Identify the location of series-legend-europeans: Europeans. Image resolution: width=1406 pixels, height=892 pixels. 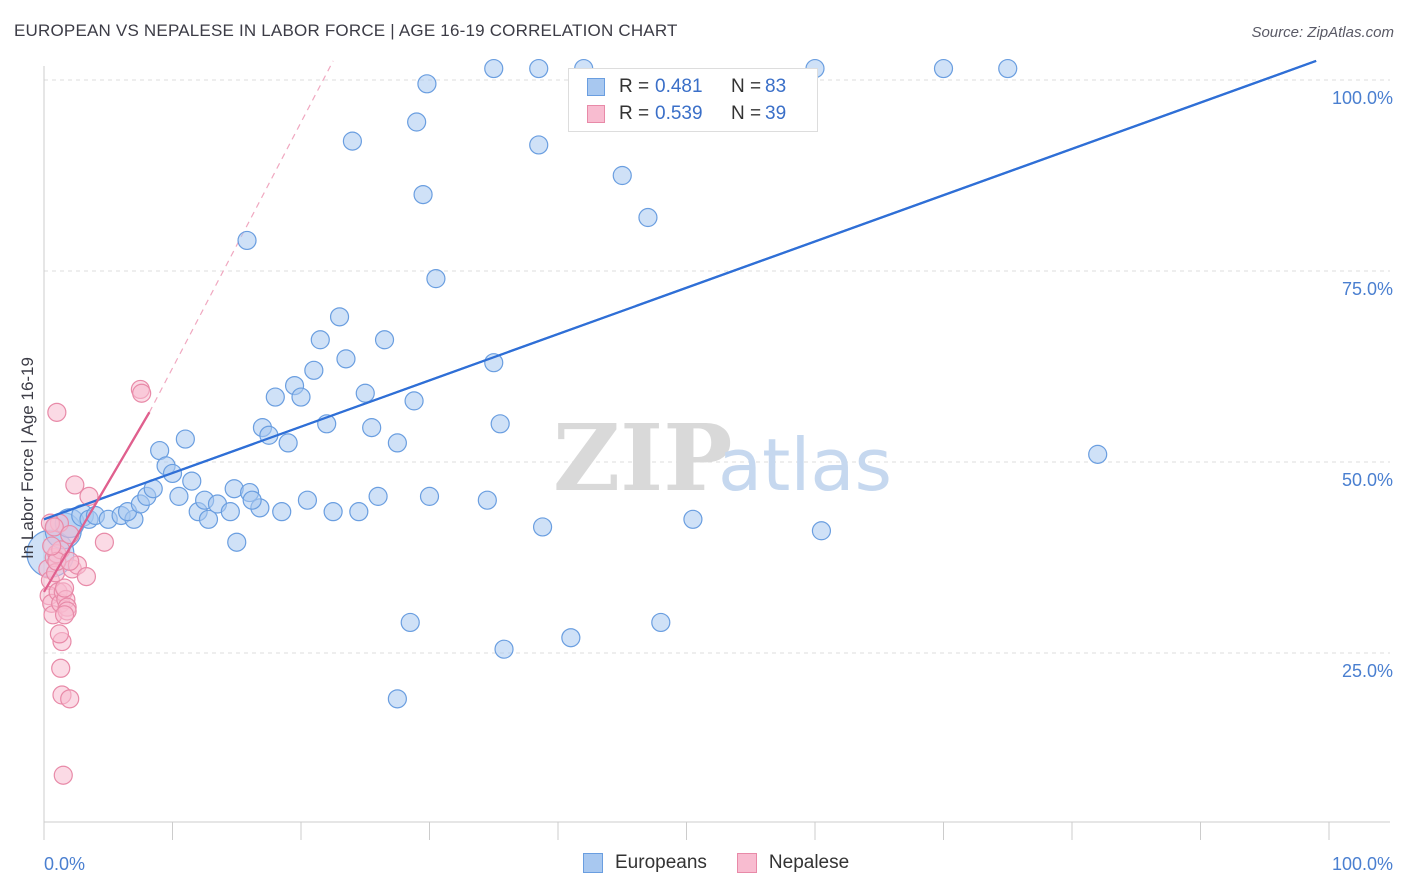
(645, 863).